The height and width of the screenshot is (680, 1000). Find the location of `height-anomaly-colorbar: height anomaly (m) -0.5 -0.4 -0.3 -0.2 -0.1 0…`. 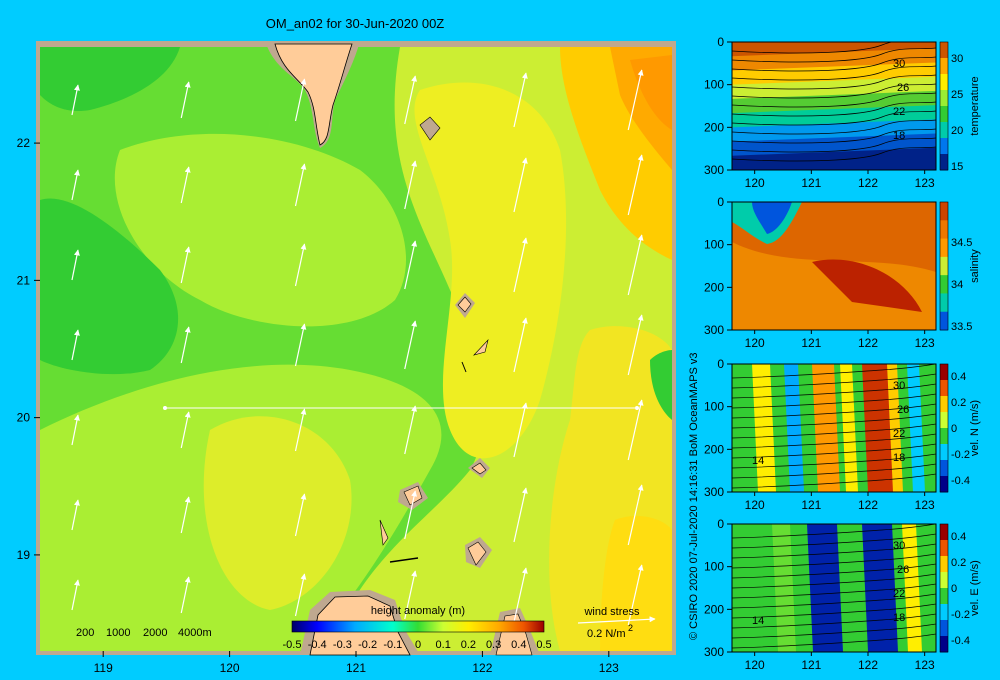

height-anomaly-colorbar: height anomaly (m) -0.5 -0.4 -0.3 -0.2 -0.1 0… is located at coordinates (417, 628).